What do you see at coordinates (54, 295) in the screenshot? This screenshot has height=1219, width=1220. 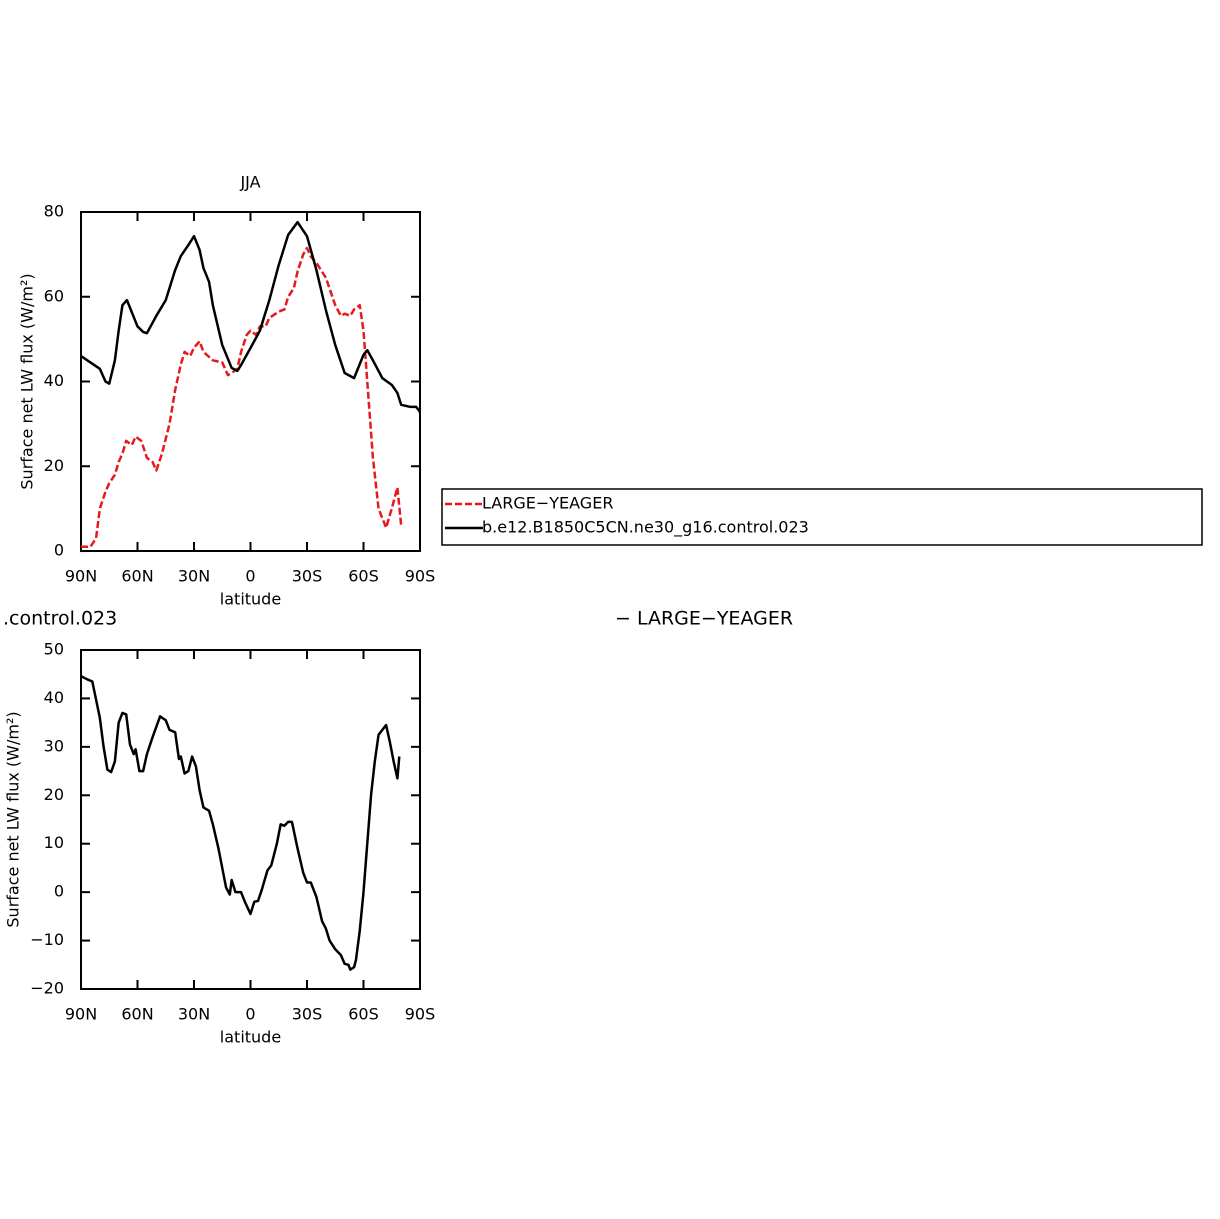 I see `y-tick-label: 60` at bounding box center [54, 295].